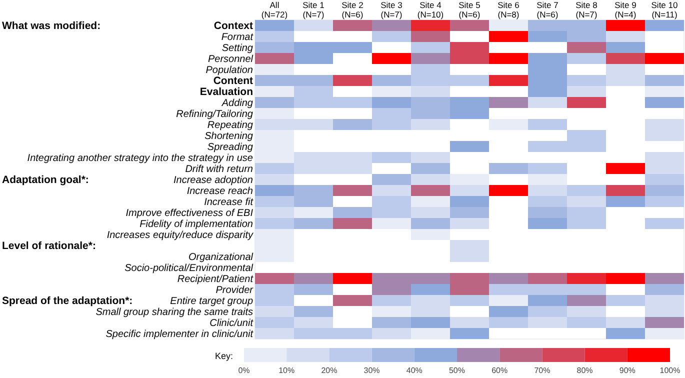  Describe the element at coordinates (231, 59) in the screenshot. I see `y-tick-label: Personnel` at that location.